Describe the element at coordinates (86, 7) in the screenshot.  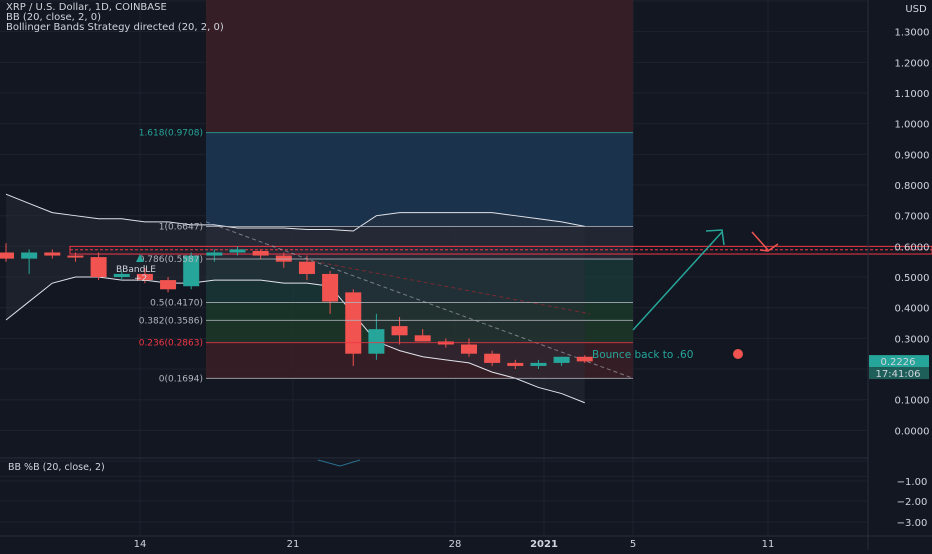
I see `symbol-legend: XRP / U.S. Dollar, 1D, COINBASE` at that location.